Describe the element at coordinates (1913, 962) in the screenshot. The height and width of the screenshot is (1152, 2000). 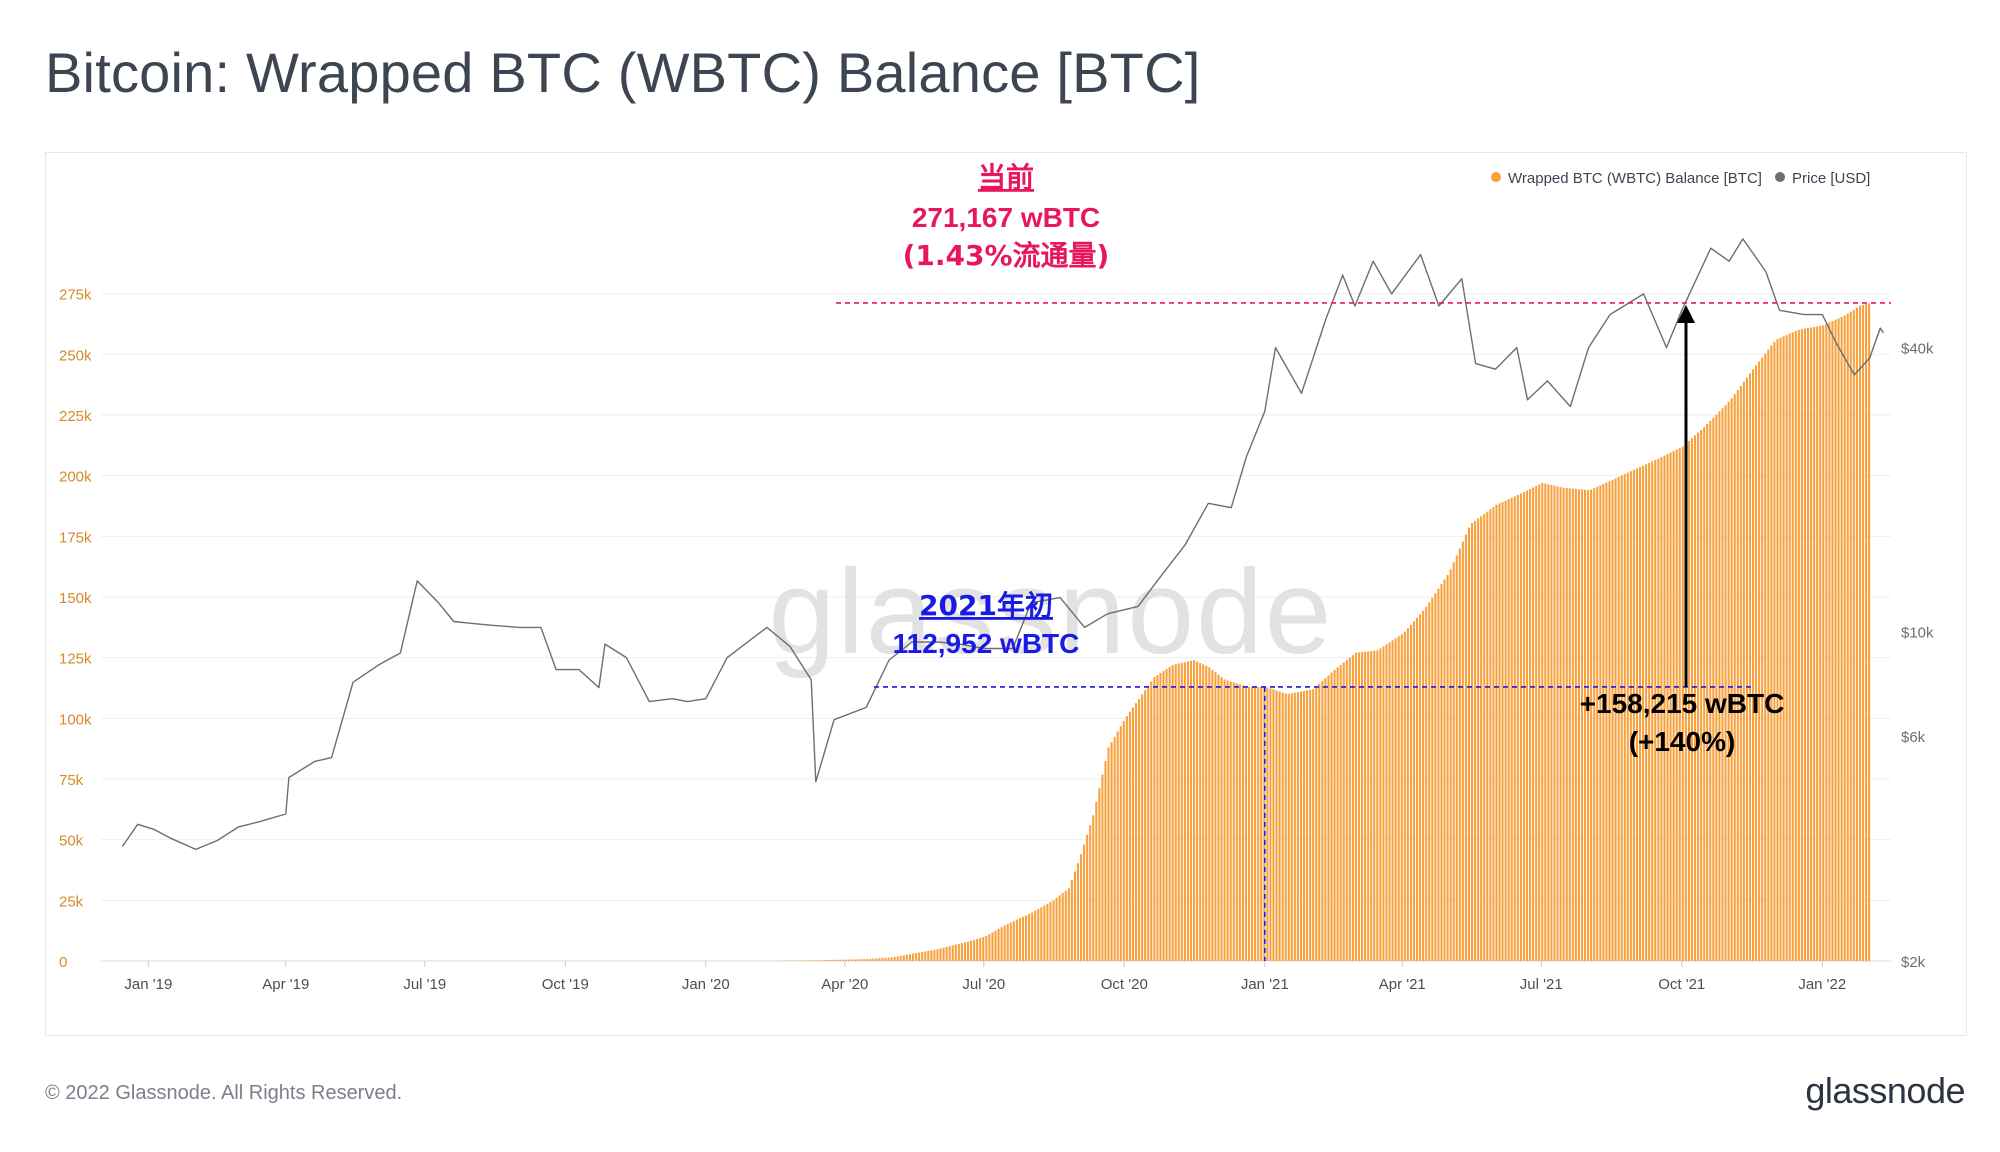
I see `y-right-tick-label: $2k` at that location.